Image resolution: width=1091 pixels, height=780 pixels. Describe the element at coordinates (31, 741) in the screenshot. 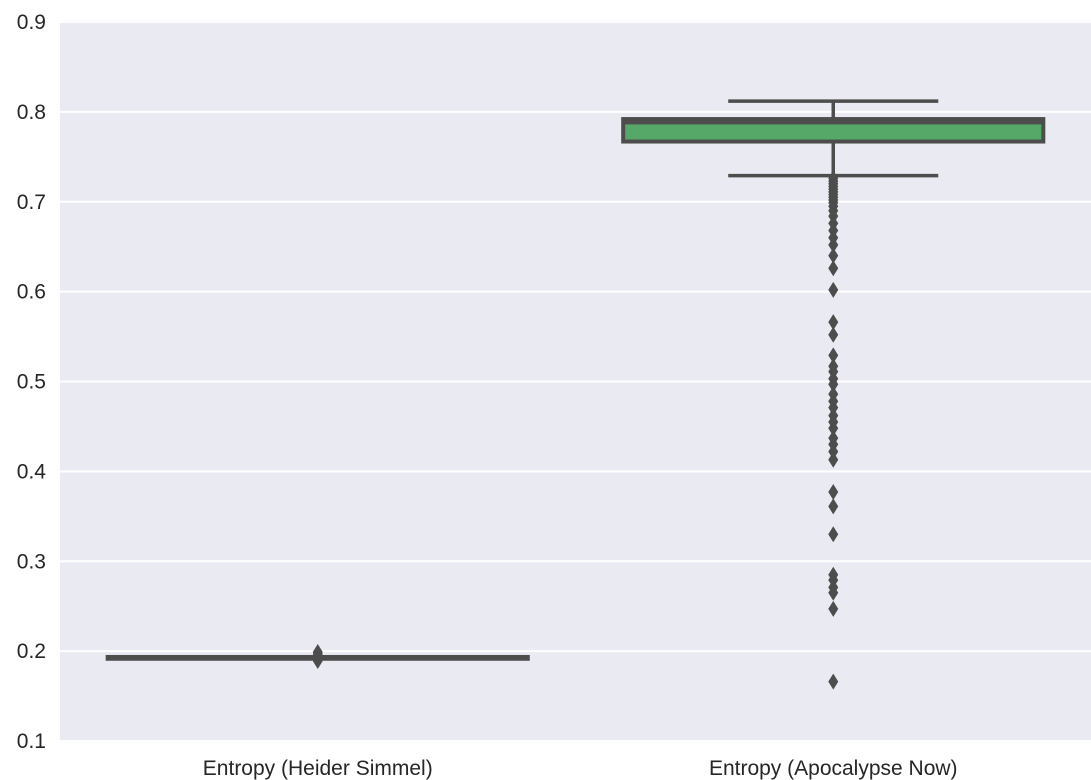

I see `y-tick-label: 0.1` at that location.